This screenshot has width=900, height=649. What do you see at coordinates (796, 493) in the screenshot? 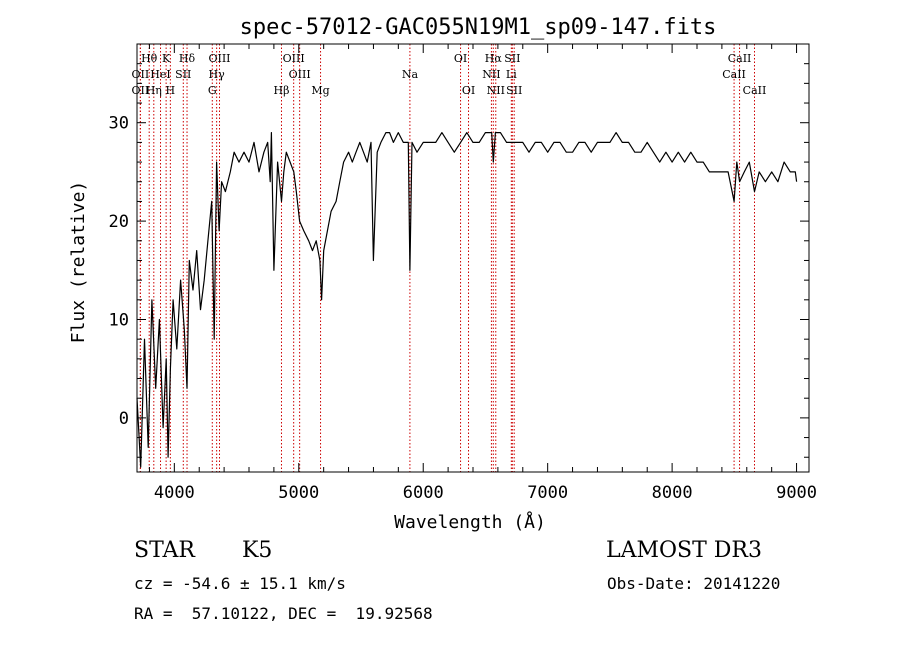
I see `x-tick-label: 9000` at bounding box center [796, 493].